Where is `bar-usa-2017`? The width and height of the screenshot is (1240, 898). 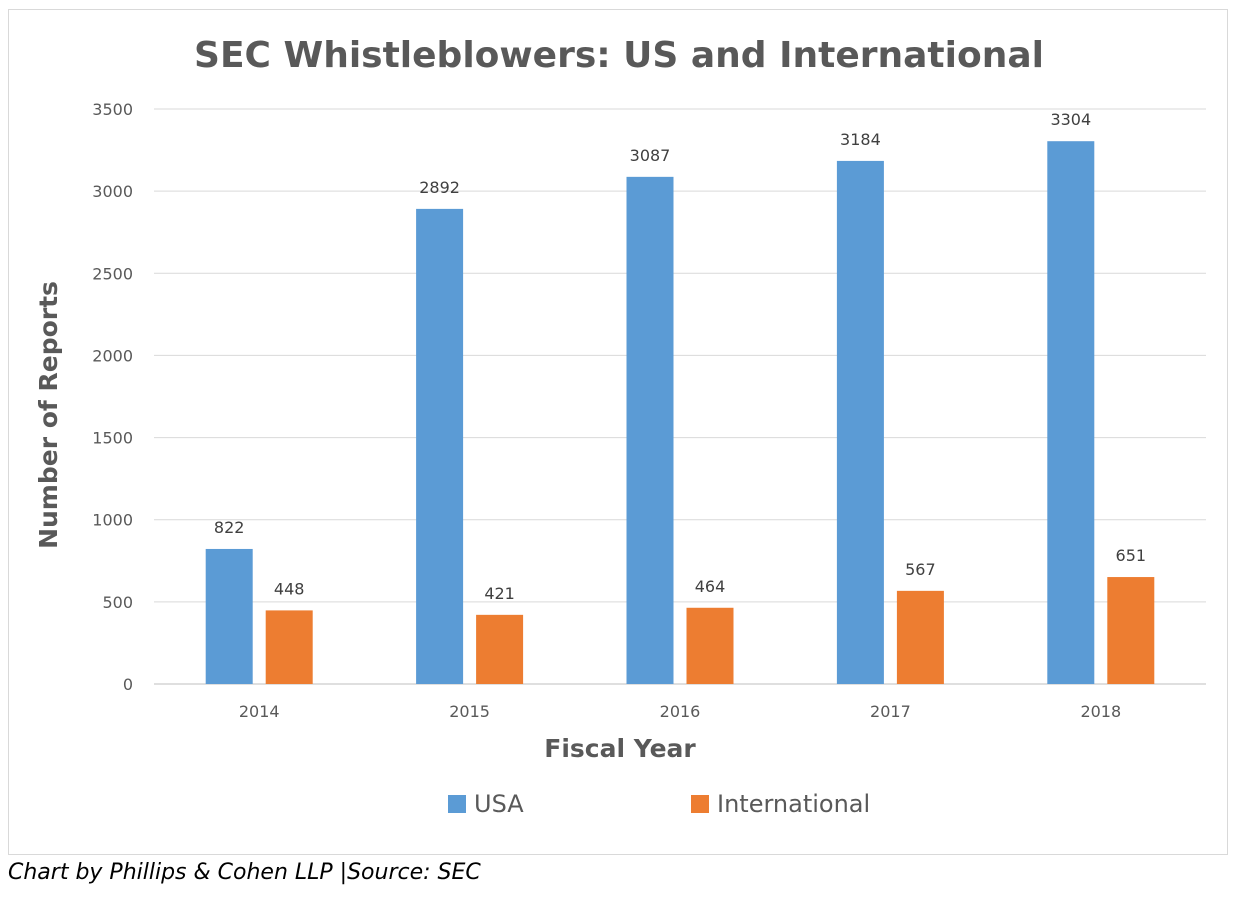
bar-usa-2017 is located at coordinates (860, 422).